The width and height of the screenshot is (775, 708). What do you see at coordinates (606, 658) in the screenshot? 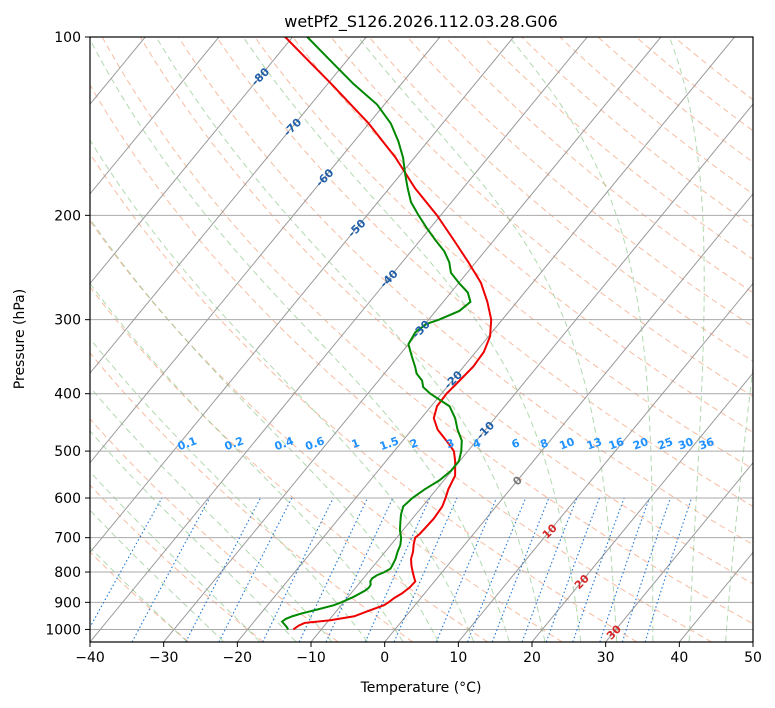
I see `x-tick-label: 30` at bounding box center [606, 658].